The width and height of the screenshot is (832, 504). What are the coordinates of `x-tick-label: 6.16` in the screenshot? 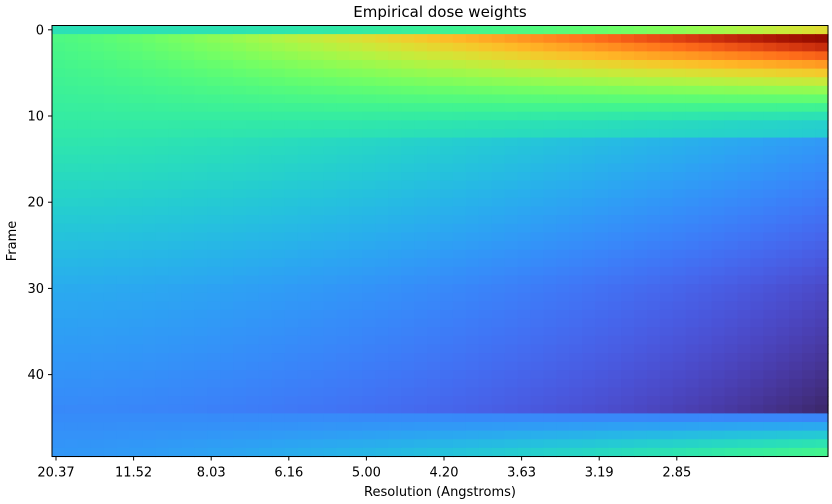 It's located at (288, 473).